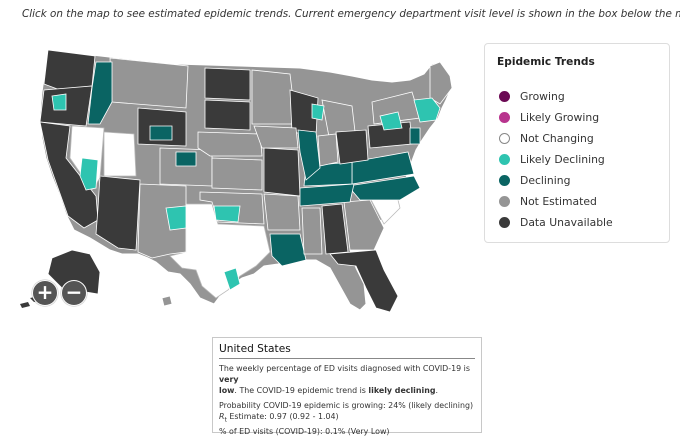 The height and width of the screenshot is (437, 680). I want to click on rt-subscript: t, so click(225, 420).